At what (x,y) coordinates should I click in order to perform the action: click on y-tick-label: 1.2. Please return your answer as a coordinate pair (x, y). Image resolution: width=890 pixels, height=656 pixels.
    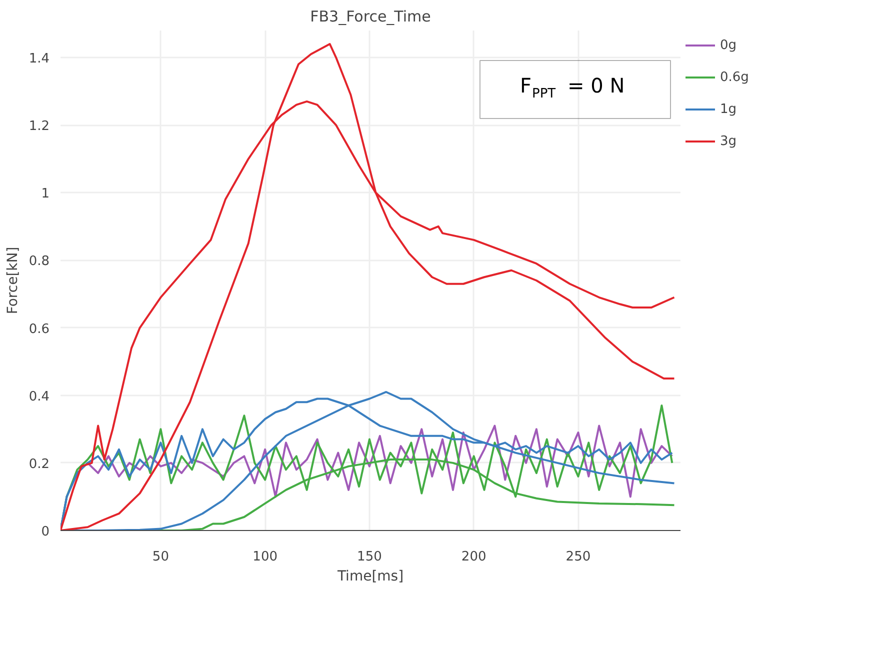
    Looking at the image, I should click on (39, 126).